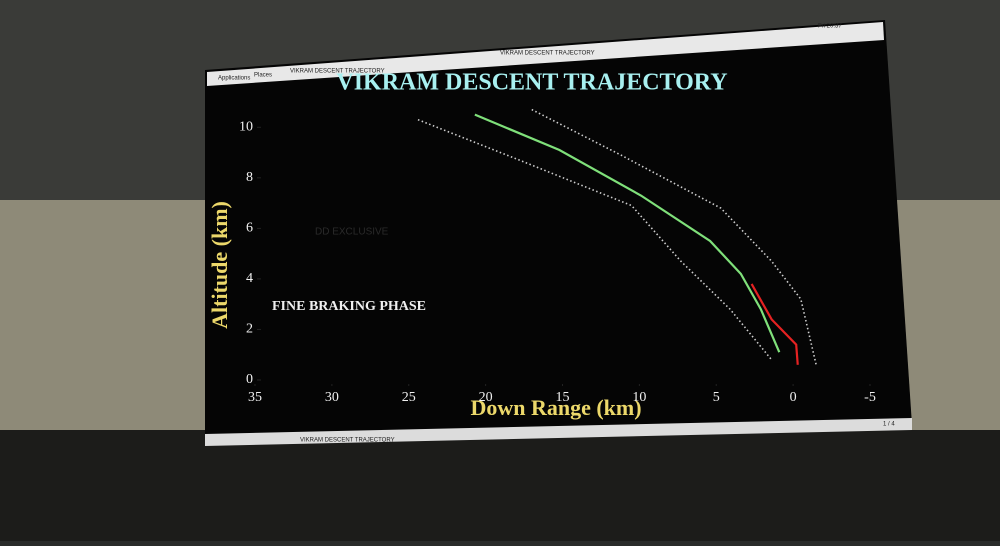 This screenshot has height=546, width=1000. Describe the element at coordinates (255, 397) in the screenshot. I see `x-tick-label: 35` at that location.